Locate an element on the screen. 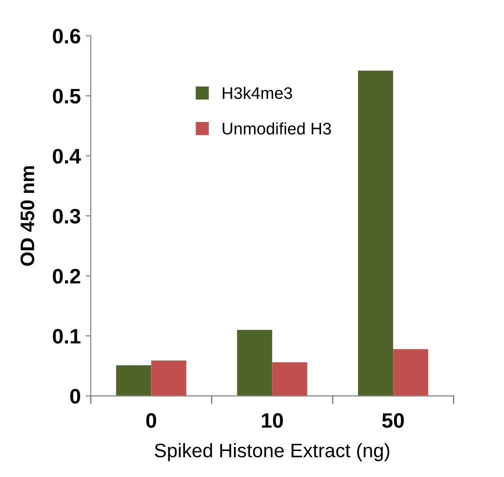  y-tick-label: 0 is located at coordinates (75, 396).